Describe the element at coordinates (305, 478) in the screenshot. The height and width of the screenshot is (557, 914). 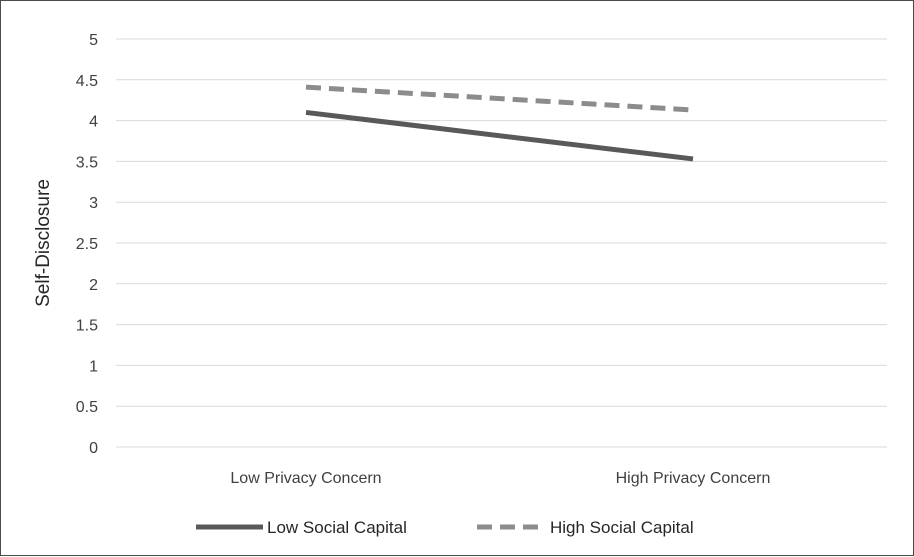
I see `x-tick-label: Low Privacy Concern` at that location.